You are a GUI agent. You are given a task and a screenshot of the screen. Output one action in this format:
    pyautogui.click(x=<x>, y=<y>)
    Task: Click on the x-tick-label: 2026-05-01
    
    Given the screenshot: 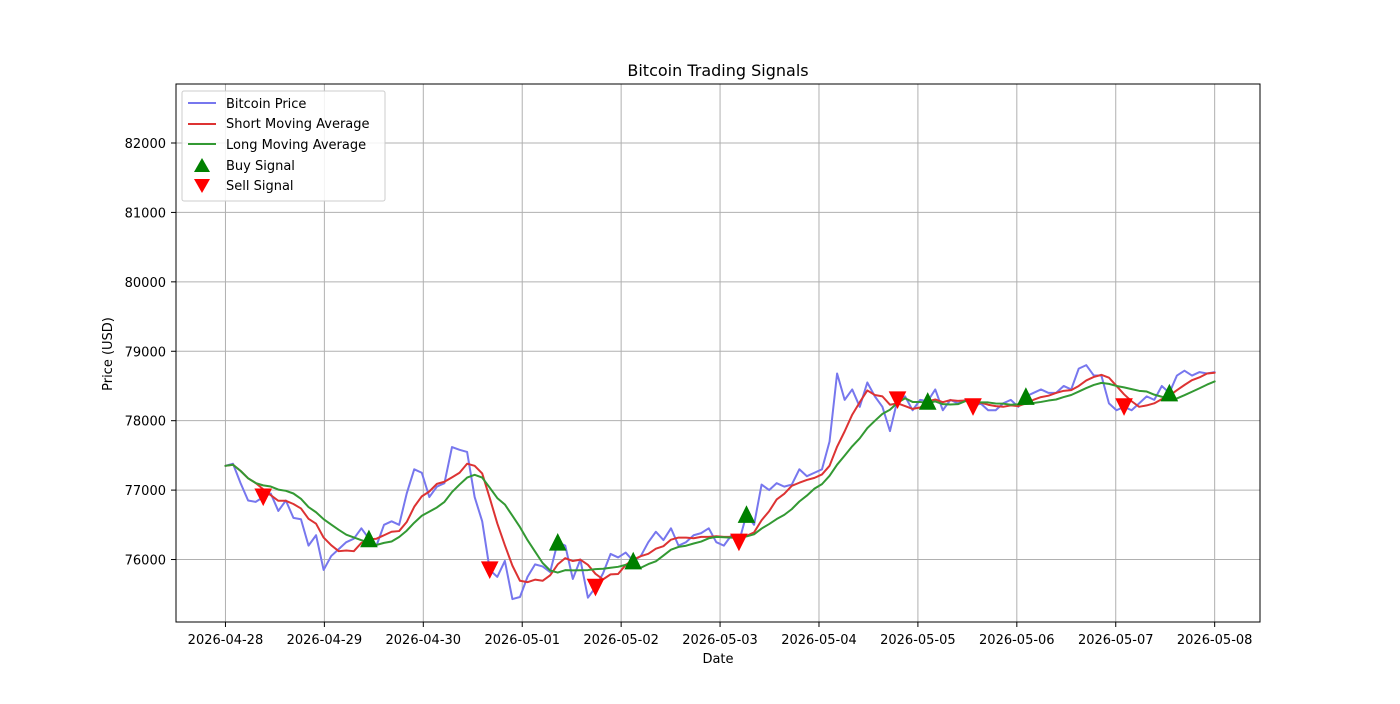 What is the action you would take?
    pyautogui.click(x=522, y=640)
    